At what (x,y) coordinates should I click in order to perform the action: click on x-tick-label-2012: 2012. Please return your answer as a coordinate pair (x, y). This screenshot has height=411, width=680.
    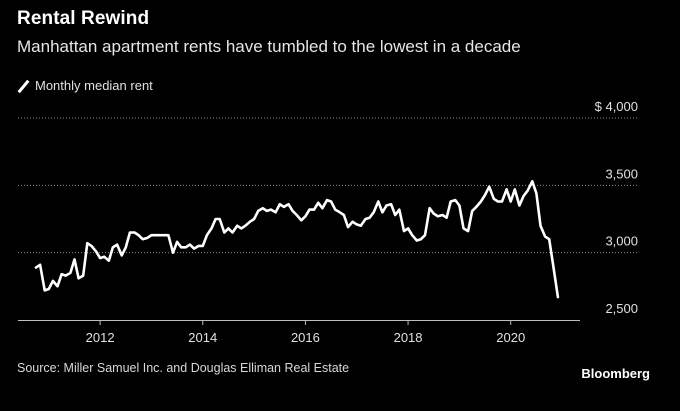
    Looking at the image, I should click on (100, 337).